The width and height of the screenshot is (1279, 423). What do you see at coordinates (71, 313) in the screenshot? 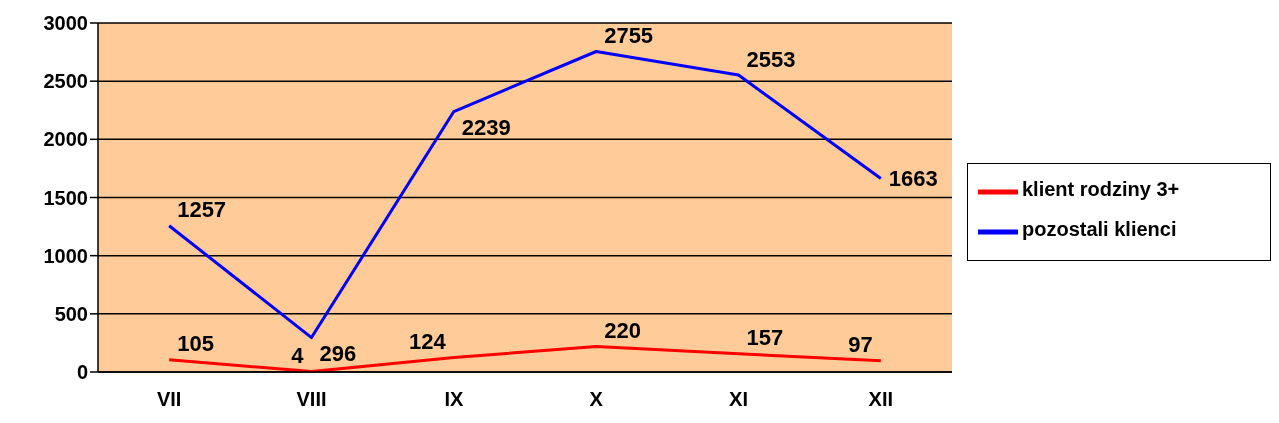
I see `y-tick-label: 500` at bounding box center [71, 313].